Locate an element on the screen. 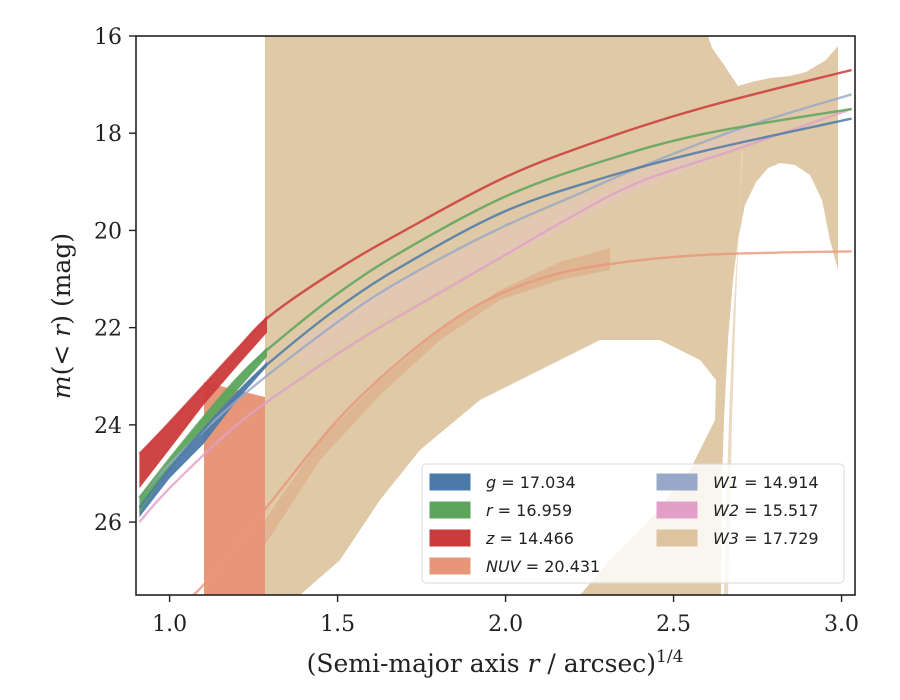 This screenshot has height=700, width=900. x-tick-label: 3.0 is located at coordinates (841, 624).